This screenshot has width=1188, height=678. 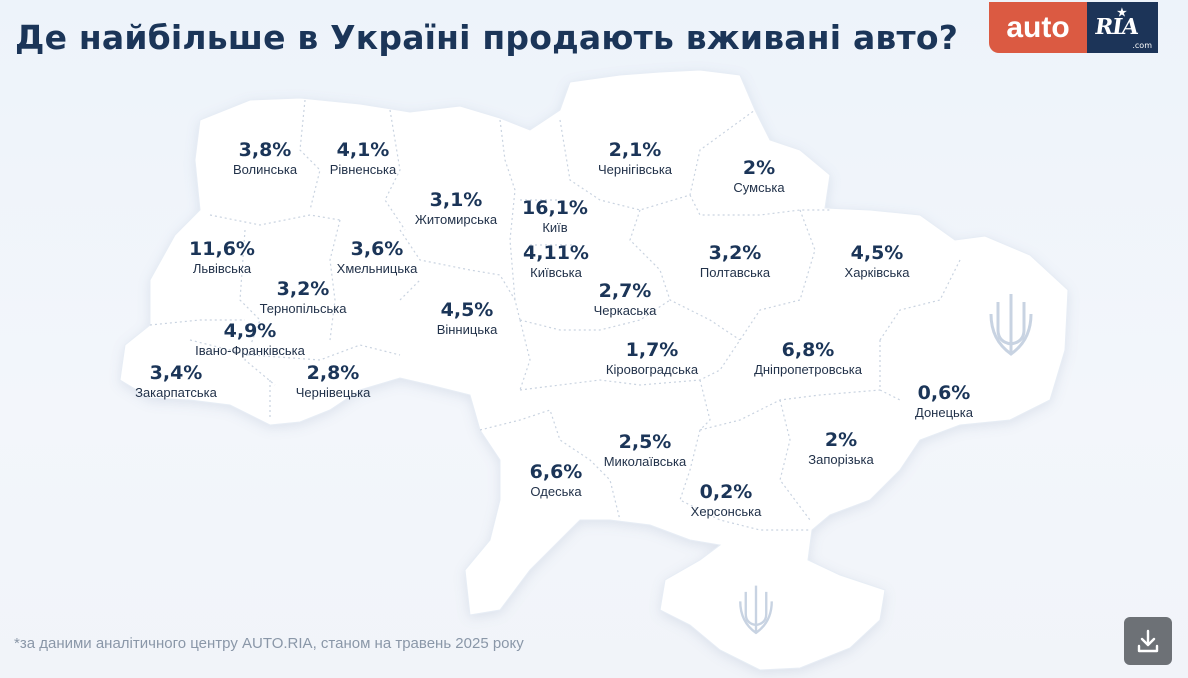 What do you see at coordinates (877, 261) in the screenshot?
I see `region-label-kharkiv: 4,5% Харківська` at bounding box center [877, 261].